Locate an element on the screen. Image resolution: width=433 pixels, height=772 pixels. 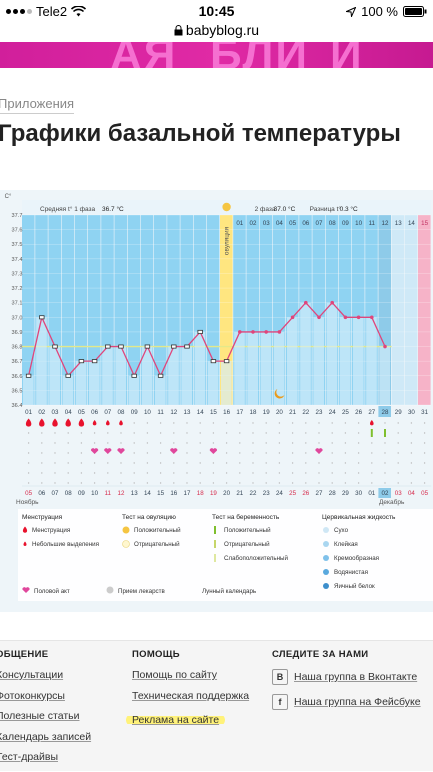
cycle-day-label: 12 is located at coordinates (173, 412).